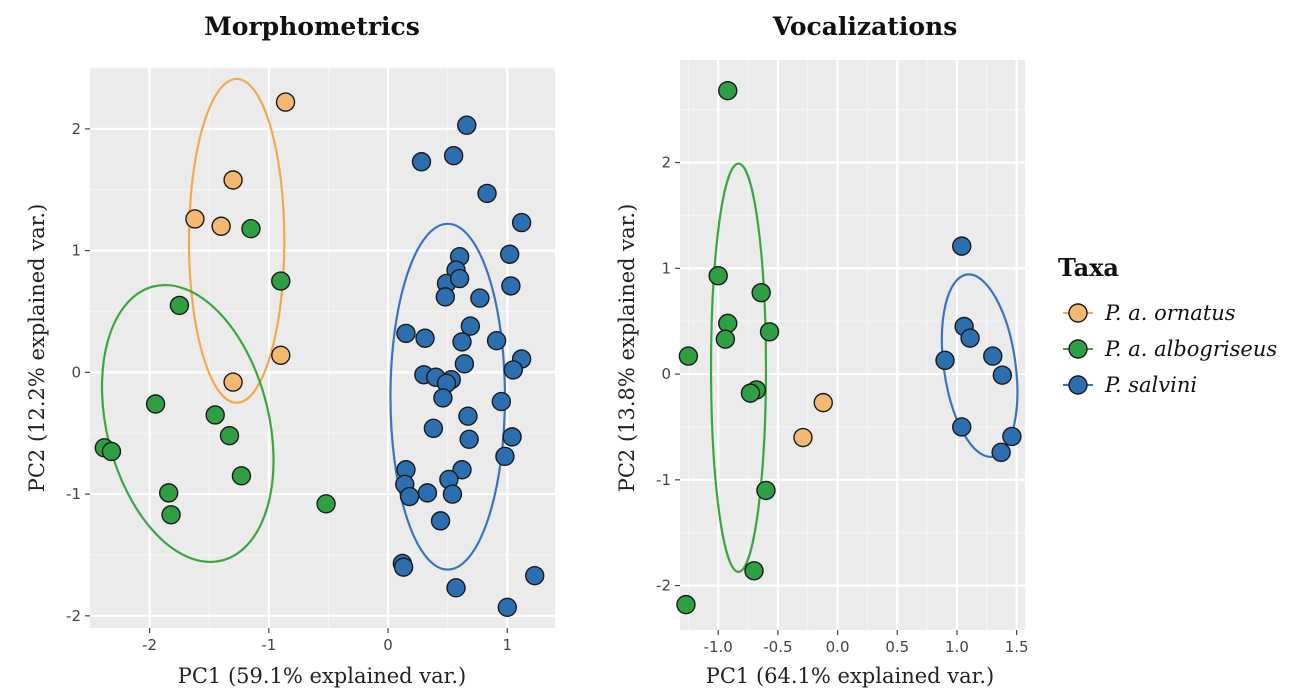 This screenshot has height=694, width=1303. Describe the element at coordinates (897, 647) in the screenshot. I see `x-tick-label: 0.5` at that location.